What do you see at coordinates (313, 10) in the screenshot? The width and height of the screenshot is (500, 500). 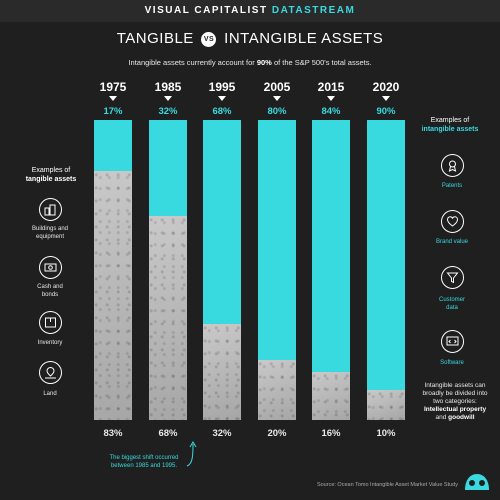 I see `brand-suffix: DATASTREAM` at bounding box center [313, 10].